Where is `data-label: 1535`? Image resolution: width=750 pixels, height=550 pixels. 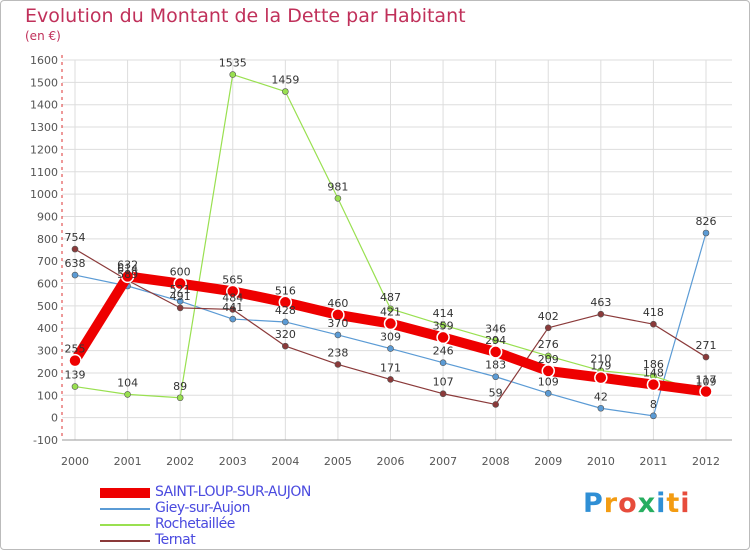
data-label: 1535 is located at coordinates (233, 63).